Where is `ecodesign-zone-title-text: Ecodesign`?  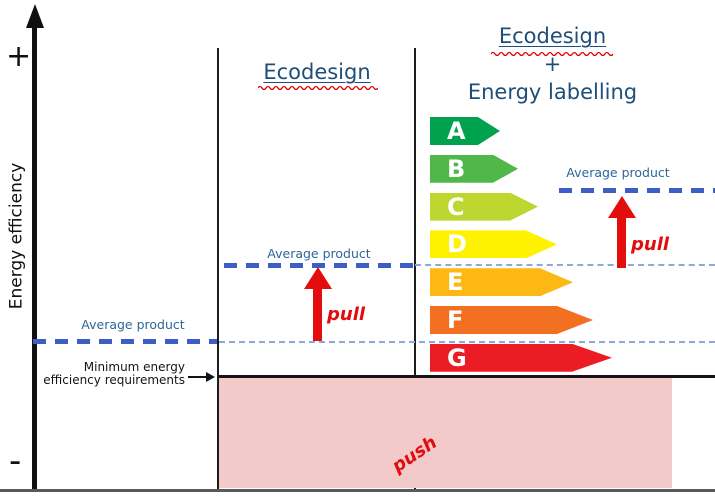 ecodesign-zone-title-text: Ecodesign is located at coordinates (317, 72).